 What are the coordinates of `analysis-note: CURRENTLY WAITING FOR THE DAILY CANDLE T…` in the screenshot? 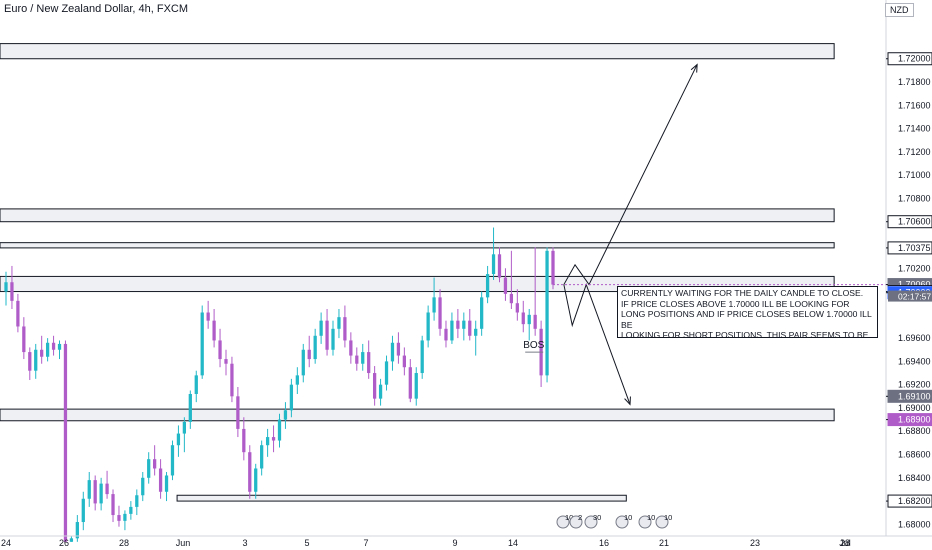 It's located at (747, 312).